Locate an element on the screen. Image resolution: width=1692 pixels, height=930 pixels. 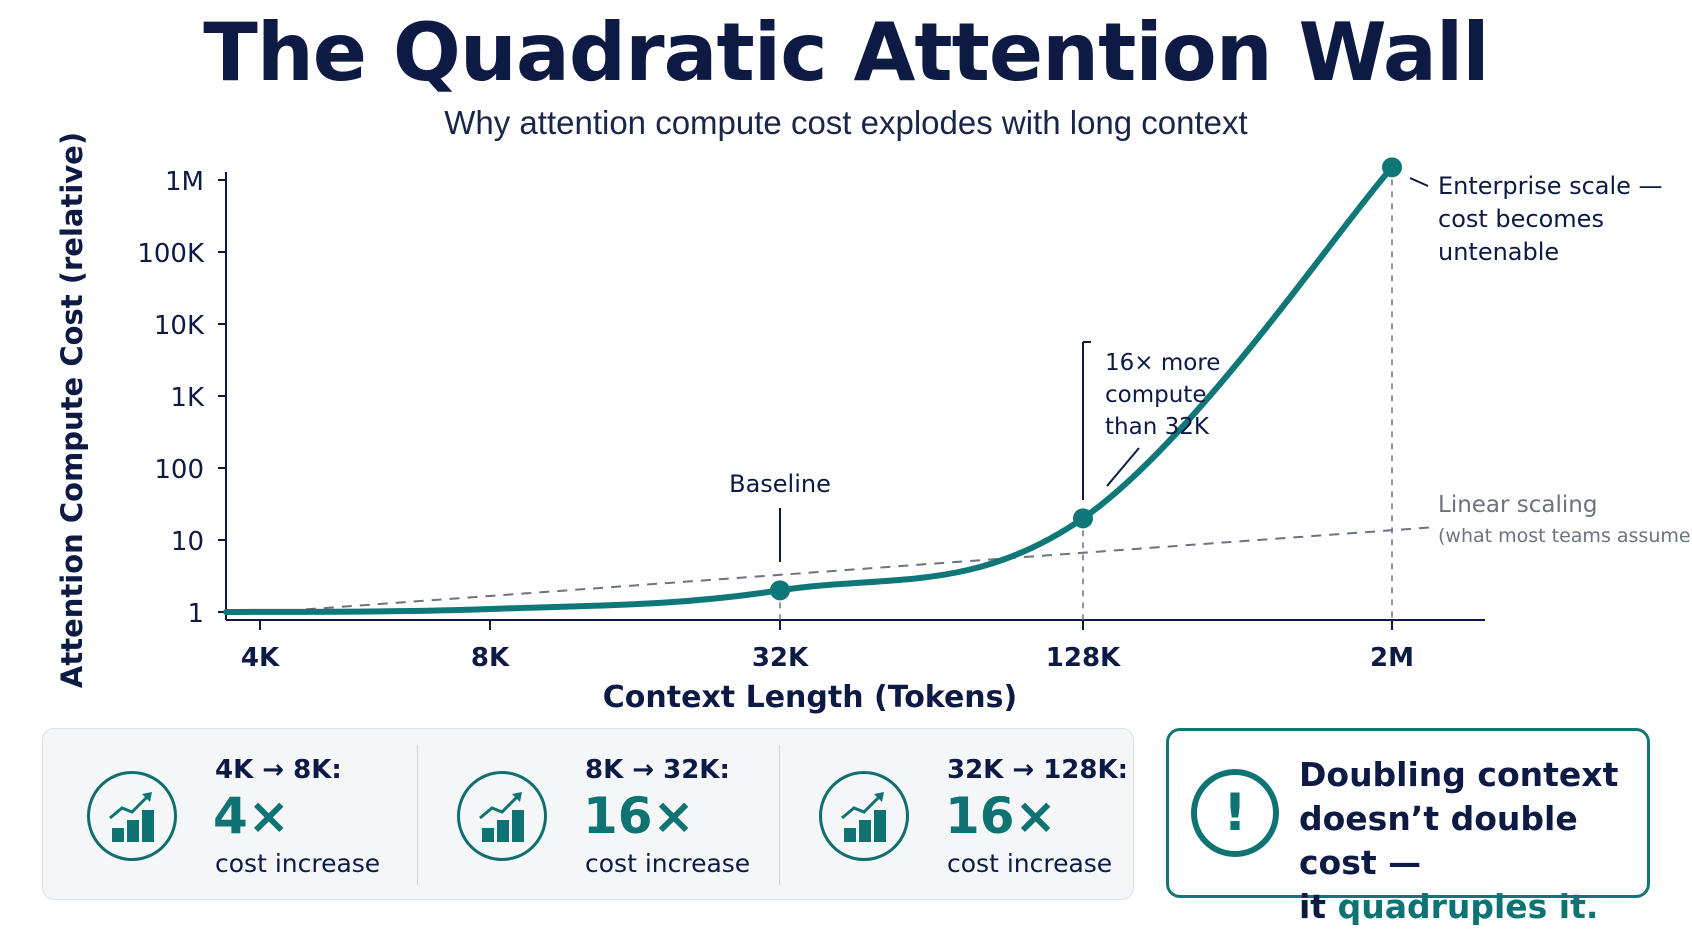
top-annotation-line: untenable is located at coordinates (1498, 252).